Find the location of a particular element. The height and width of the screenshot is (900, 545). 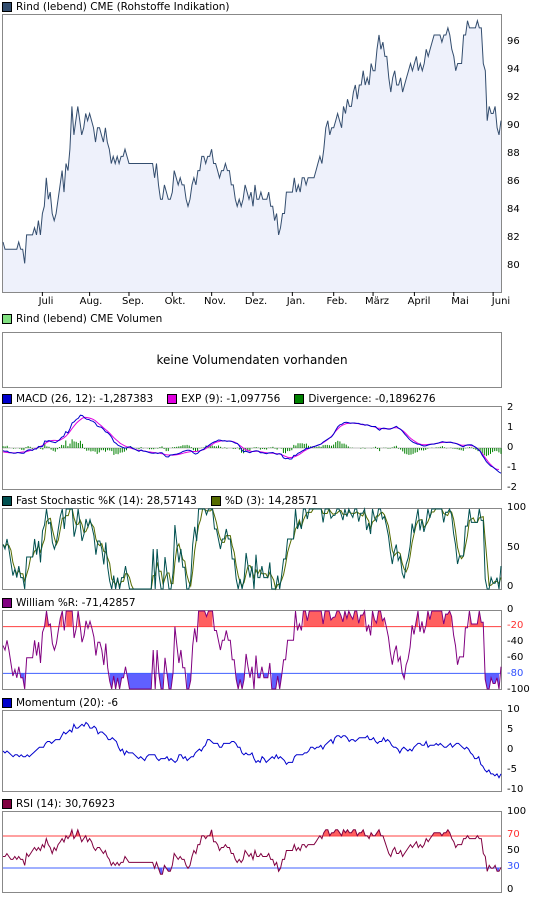

x-tick-label: Dez. is located at coordinates (256, 301).